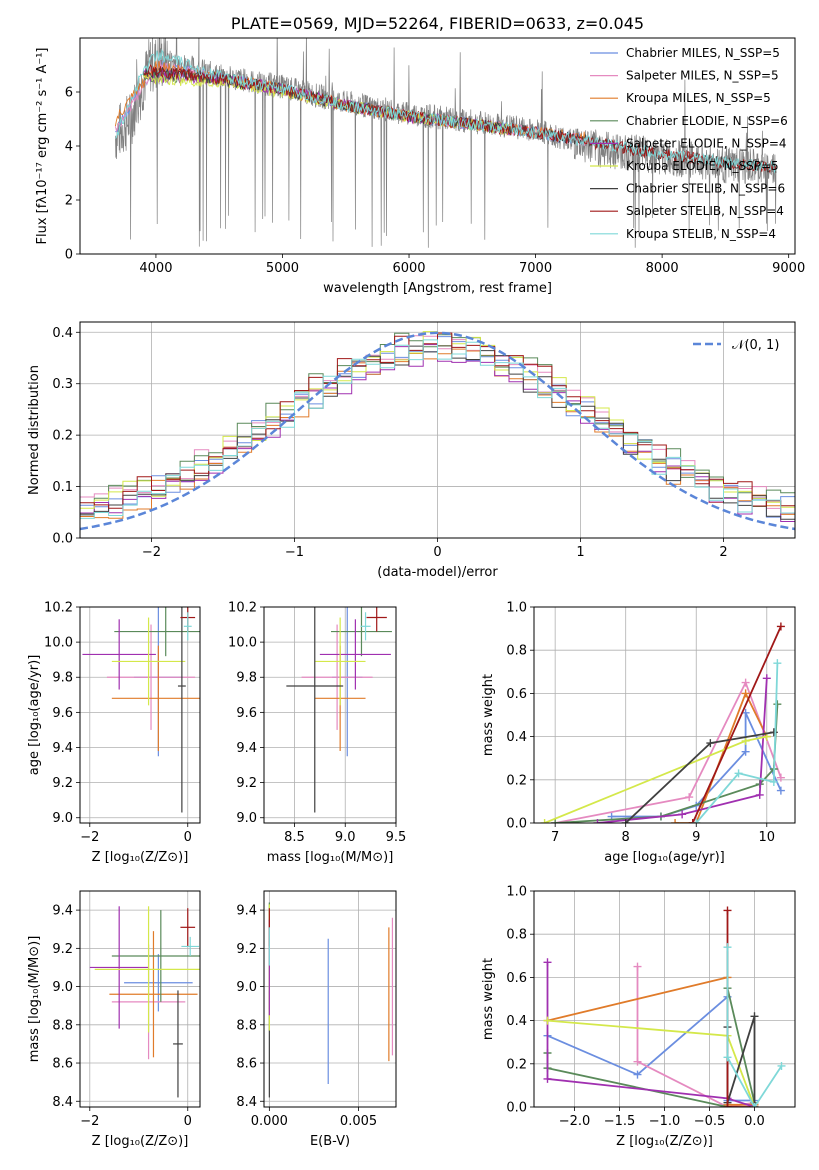  I want to click on x-tick-label: 7000, so click(535, 268).